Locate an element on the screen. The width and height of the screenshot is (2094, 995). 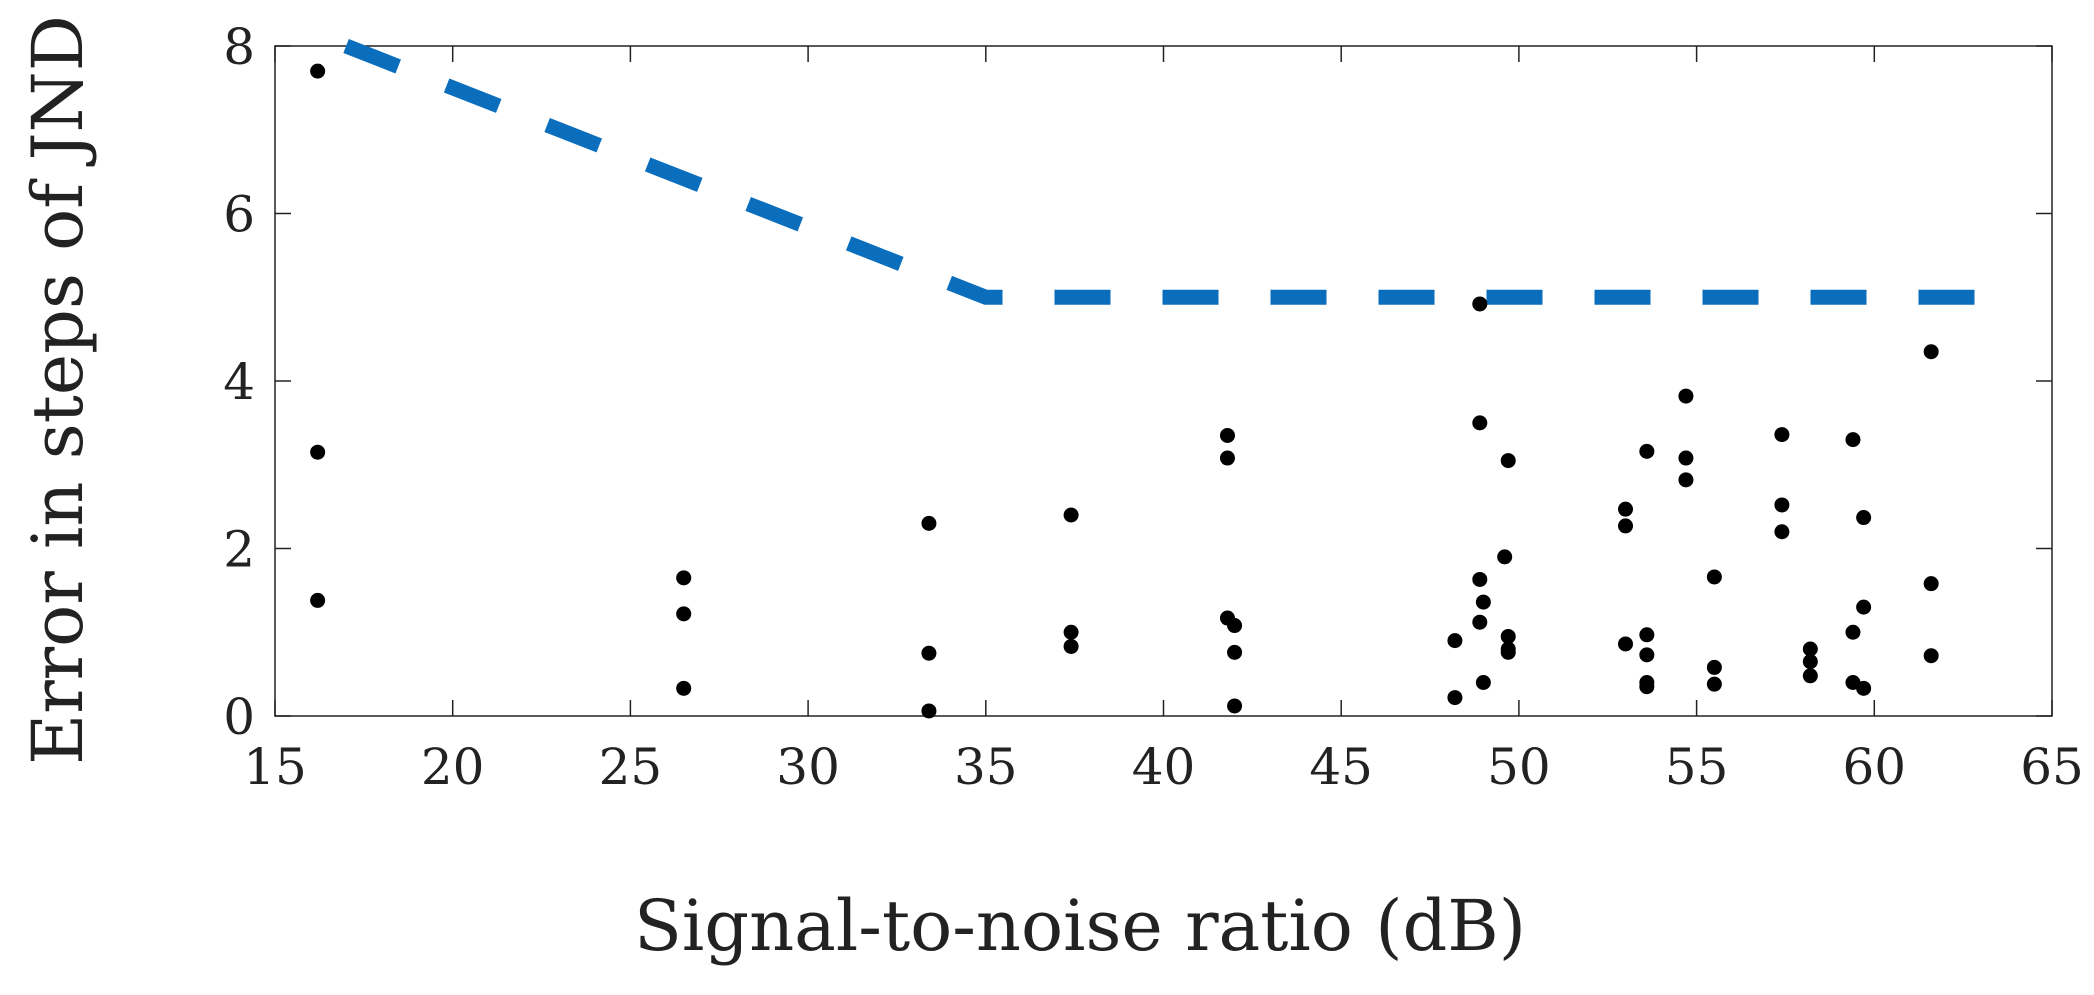
x-tick-label: 35 is located at coordinates (986, 767).